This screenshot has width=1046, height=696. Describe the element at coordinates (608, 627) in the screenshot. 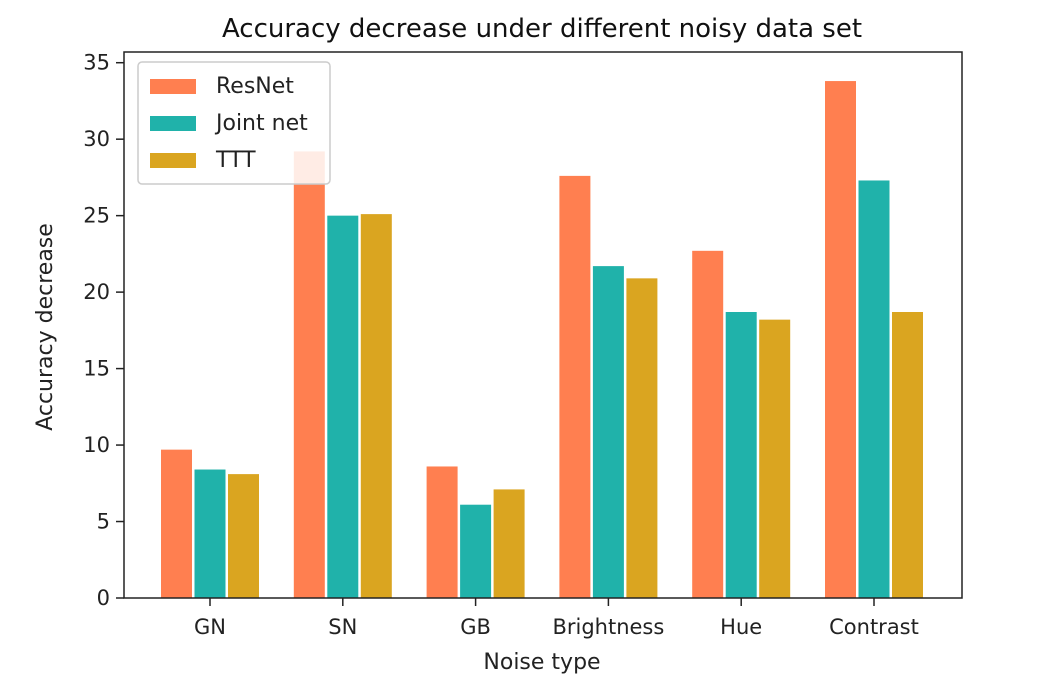

I see `x-tick-label: Brightness` at that location.